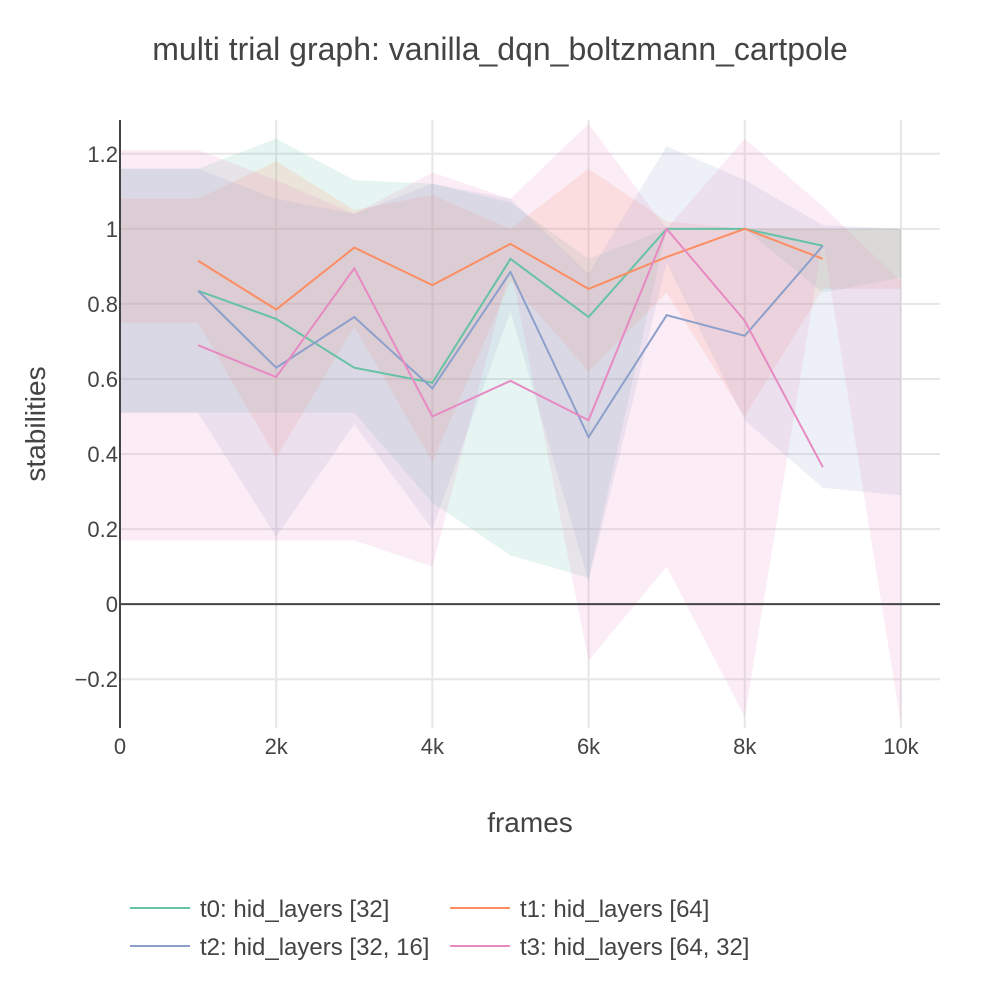 The image size is (1000, 1000). I want to click on x-tick-label: 0, so click(120, 746).